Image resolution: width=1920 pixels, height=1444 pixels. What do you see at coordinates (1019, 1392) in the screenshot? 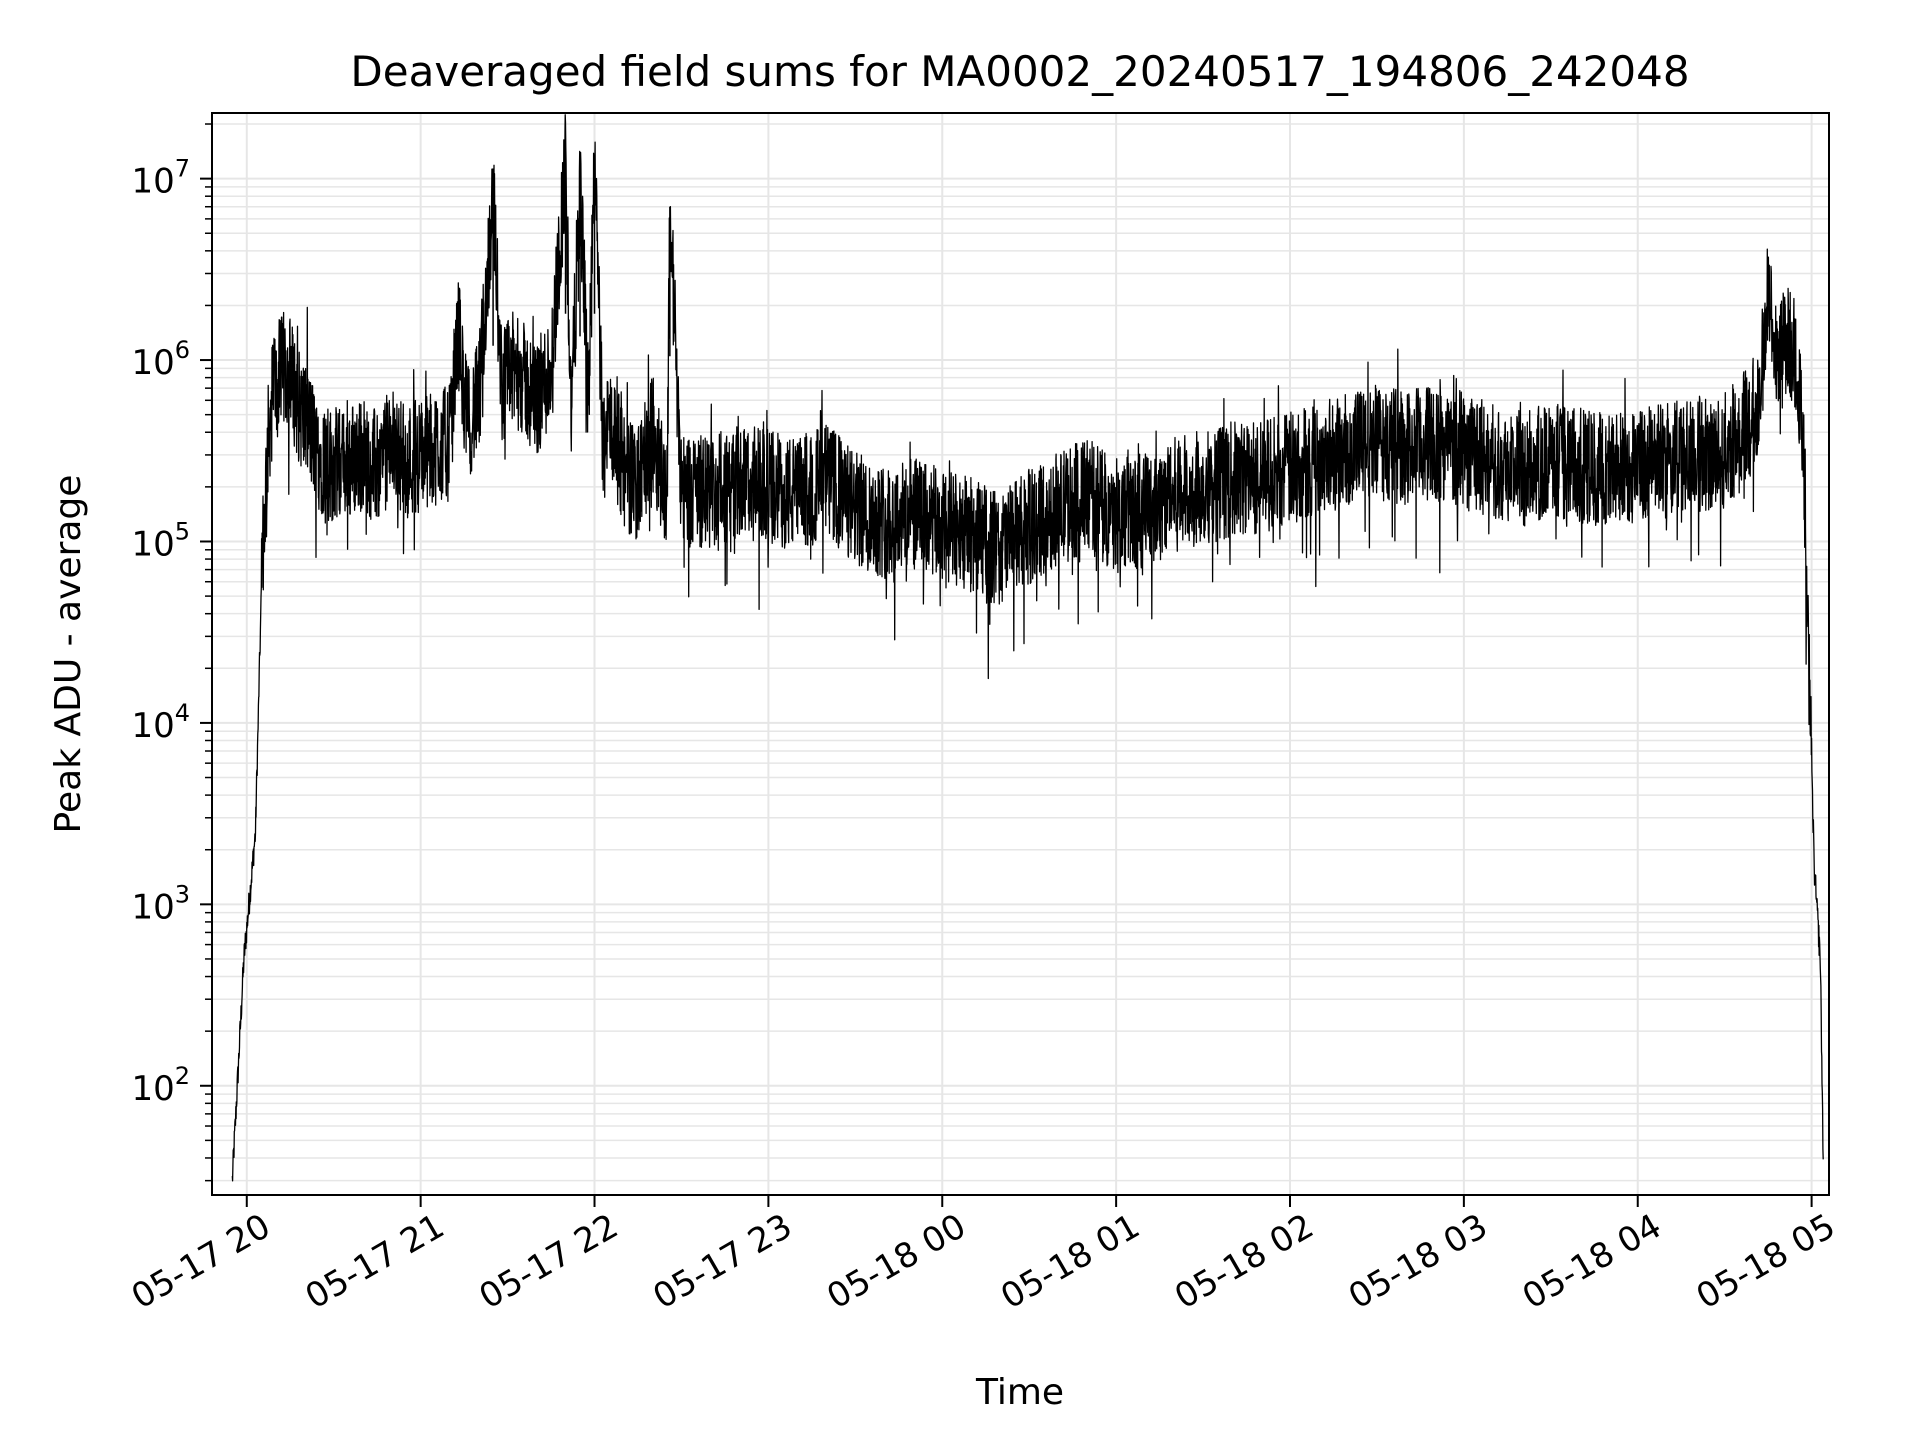
I see `x-axis-label: Time` at bounding box center [1019, 1392].